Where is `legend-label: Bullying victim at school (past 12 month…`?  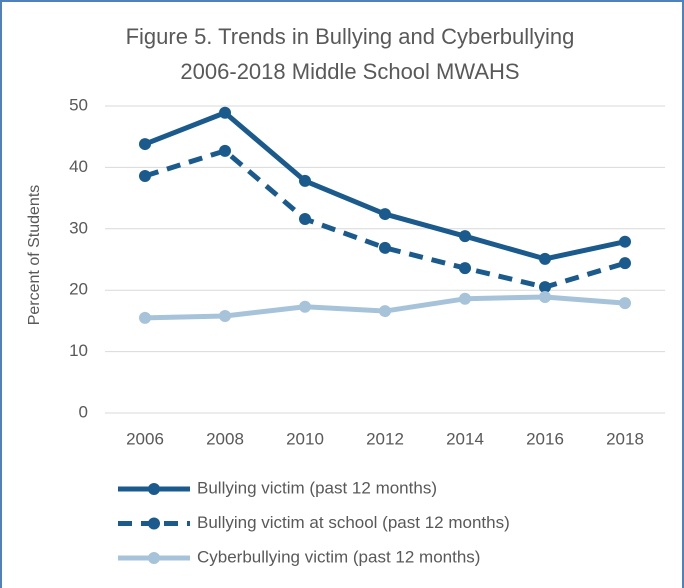 legend-label: Bullying victim at school (past 12 month… is located at coordinates (353, 522).